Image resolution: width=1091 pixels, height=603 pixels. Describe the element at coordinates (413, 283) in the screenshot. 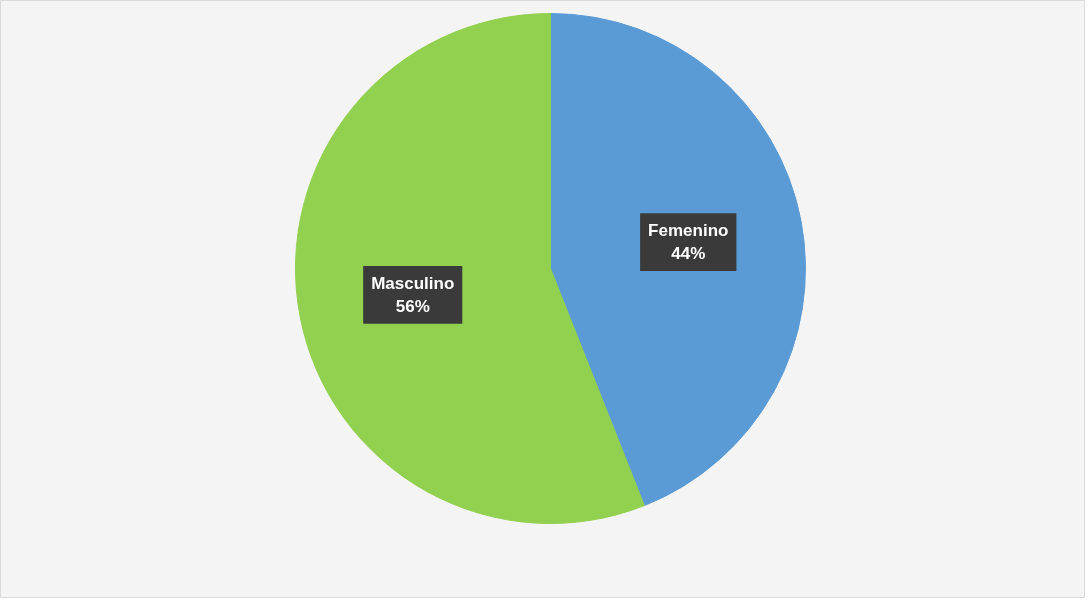

I see `slice-label: Masculino` at that location.